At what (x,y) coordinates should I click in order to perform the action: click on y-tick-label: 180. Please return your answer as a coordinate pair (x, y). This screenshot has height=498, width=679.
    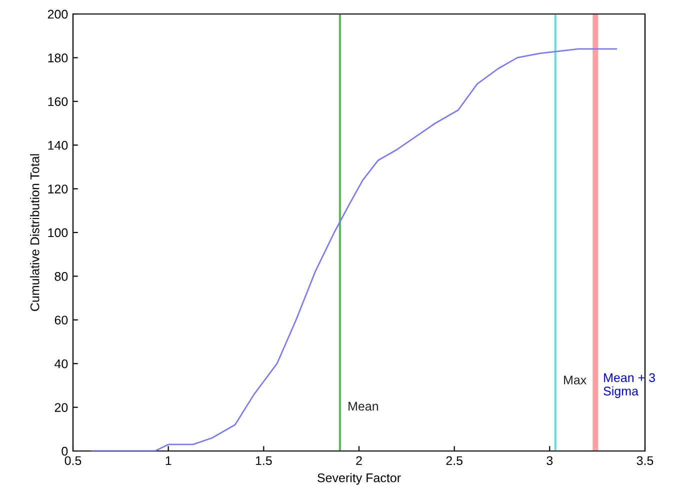
    Looking at the image, I should click on (58, 58).